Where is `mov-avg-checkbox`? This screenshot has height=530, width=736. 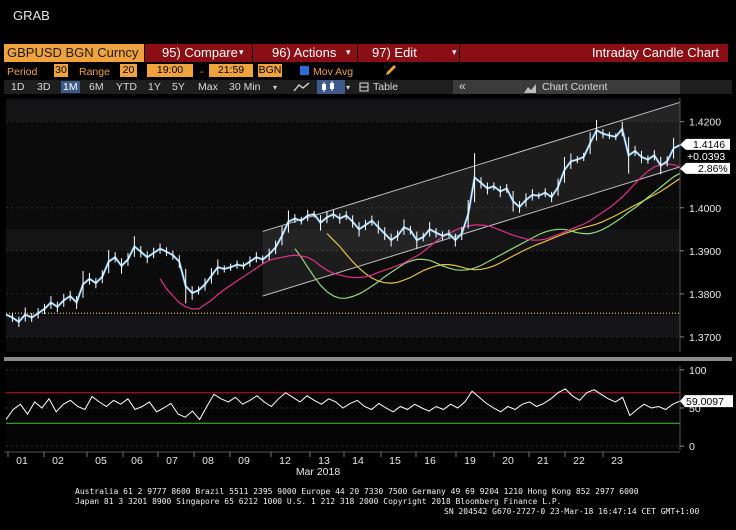
mov-avg-checkbox is located at coordinates (304, 70).